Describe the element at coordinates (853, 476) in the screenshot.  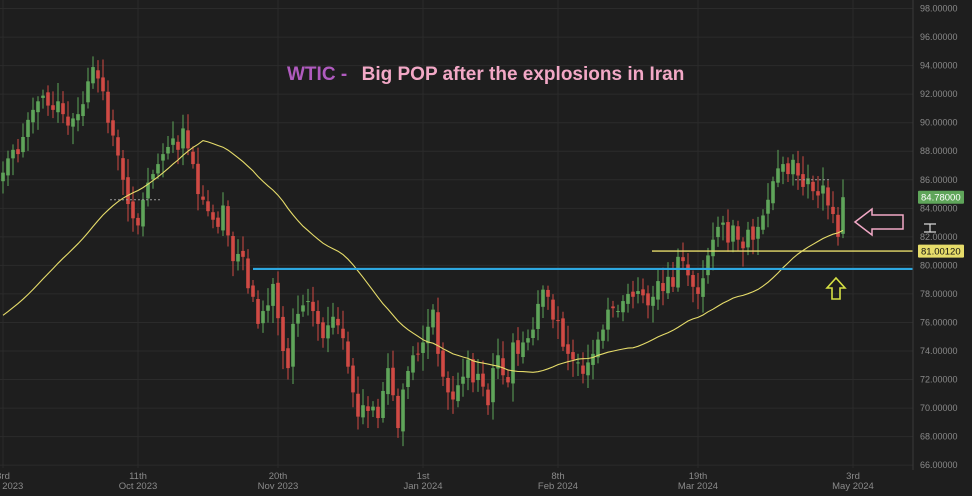
I see `x-tick-label-day: 3rd` at that location.